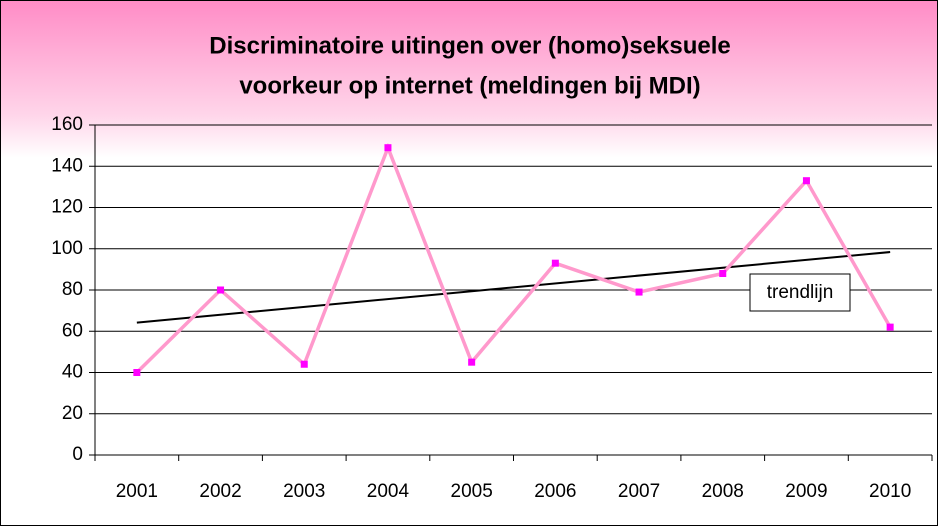 The image size is (938, 526). I want to click on annotation: trendlijn, so click(800, 292).